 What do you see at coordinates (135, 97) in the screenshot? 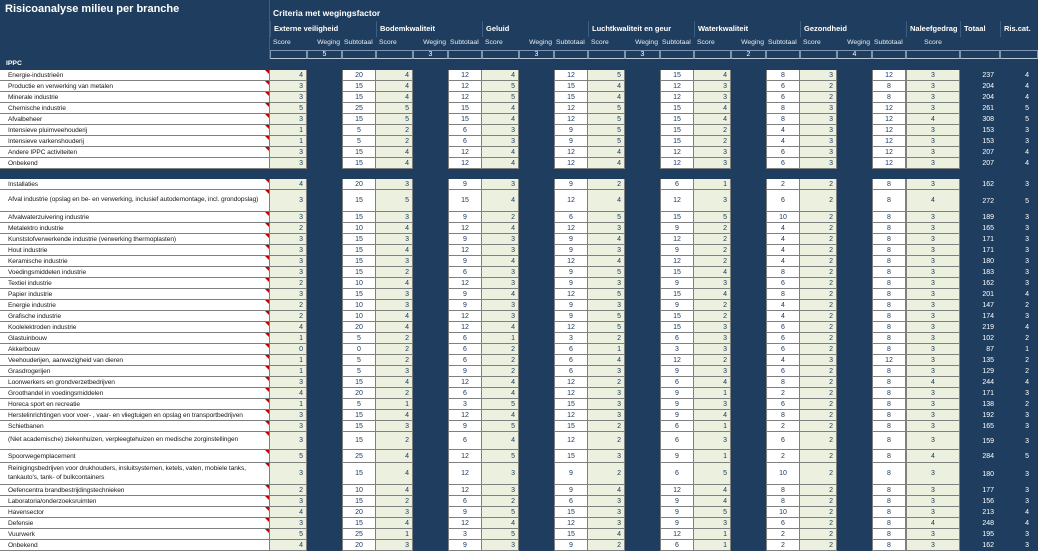
I see `row-label: Minerale industrie` at bounding box center [135, 97].